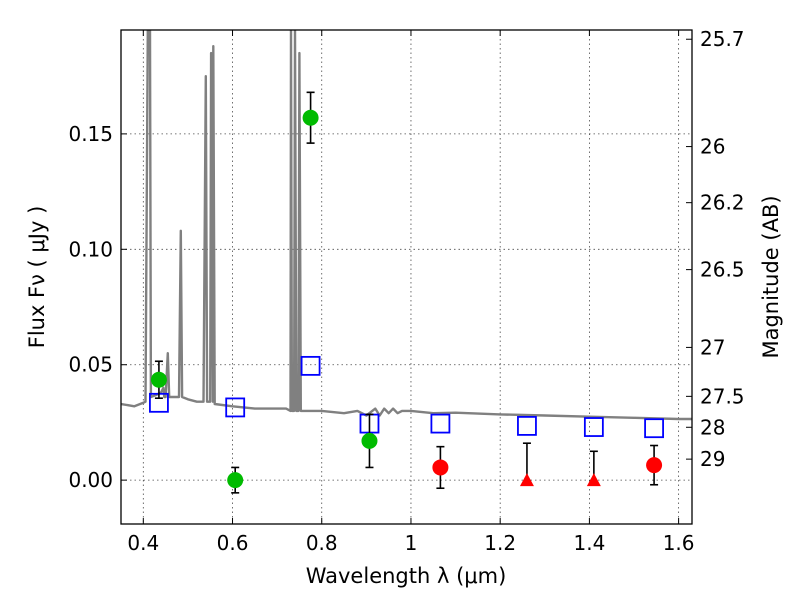 Image resolution: width=800 pixels, height=600 pixels. I want to click on x-tick-label: 1.4, so click(589, 543).